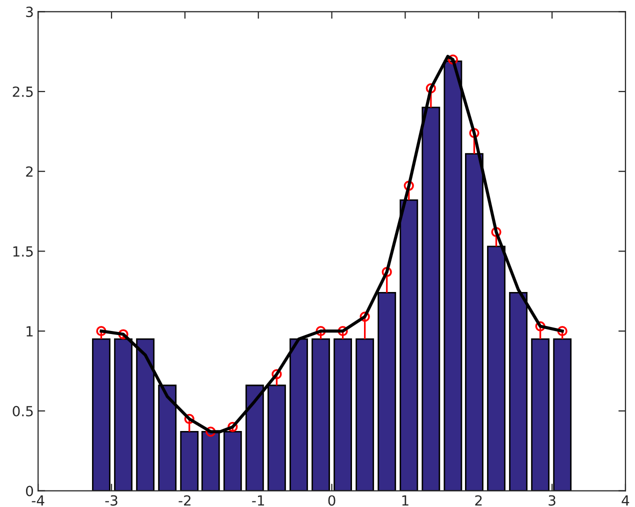 The height and width of the screenshot is (507, 635). I want to click on x-tick-label: 0, so click(332, 500).